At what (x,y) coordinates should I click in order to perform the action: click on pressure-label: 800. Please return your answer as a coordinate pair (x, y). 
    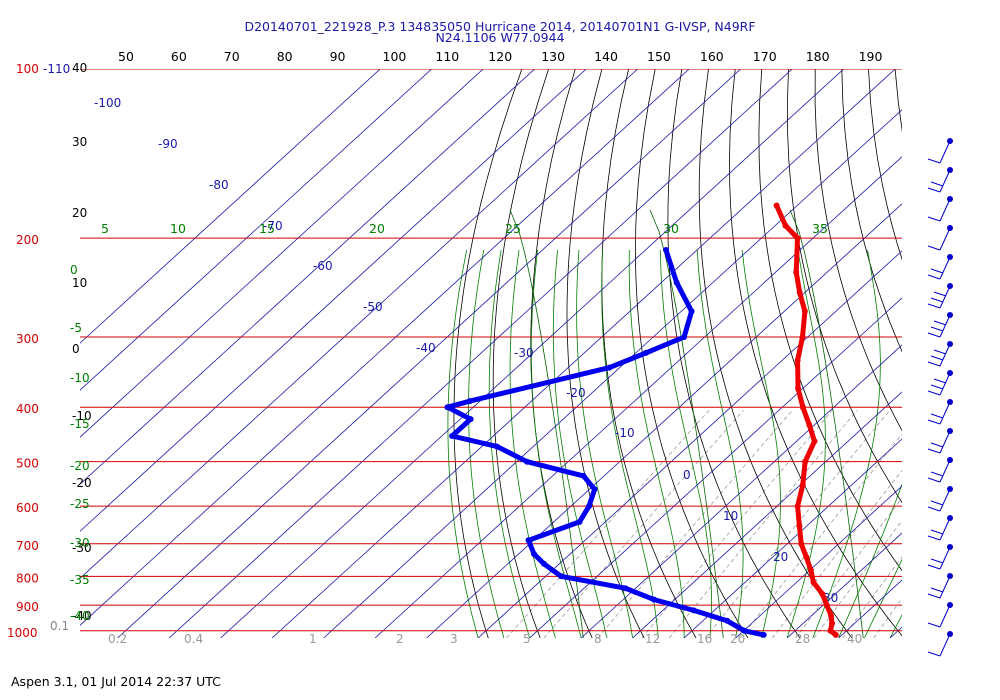
    Looking at the image, I should click on (27, 578).